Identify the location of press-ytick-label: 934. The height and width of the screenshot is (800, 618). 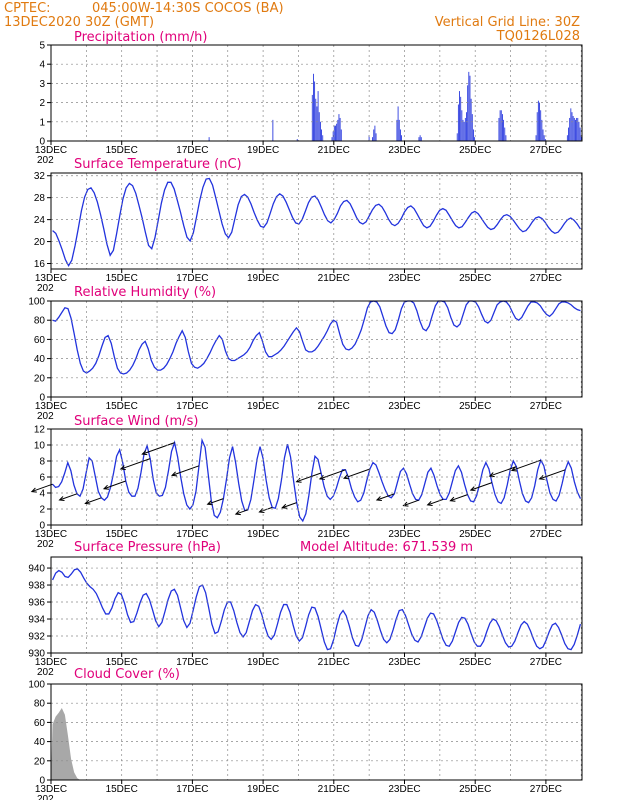
(36, 620).